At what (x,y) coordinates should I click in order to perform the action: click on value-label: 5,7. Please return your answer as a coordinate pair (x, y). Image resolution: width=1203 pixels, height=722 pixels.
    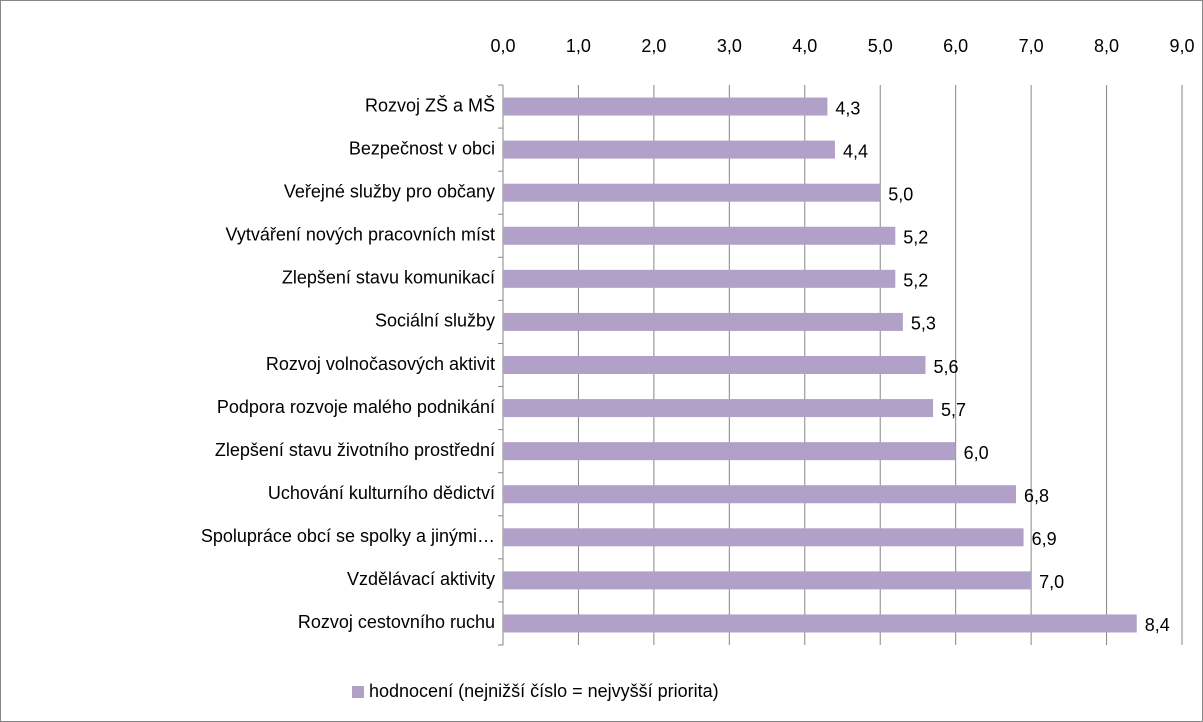
    Looking at the image, I should click on (953, 410).